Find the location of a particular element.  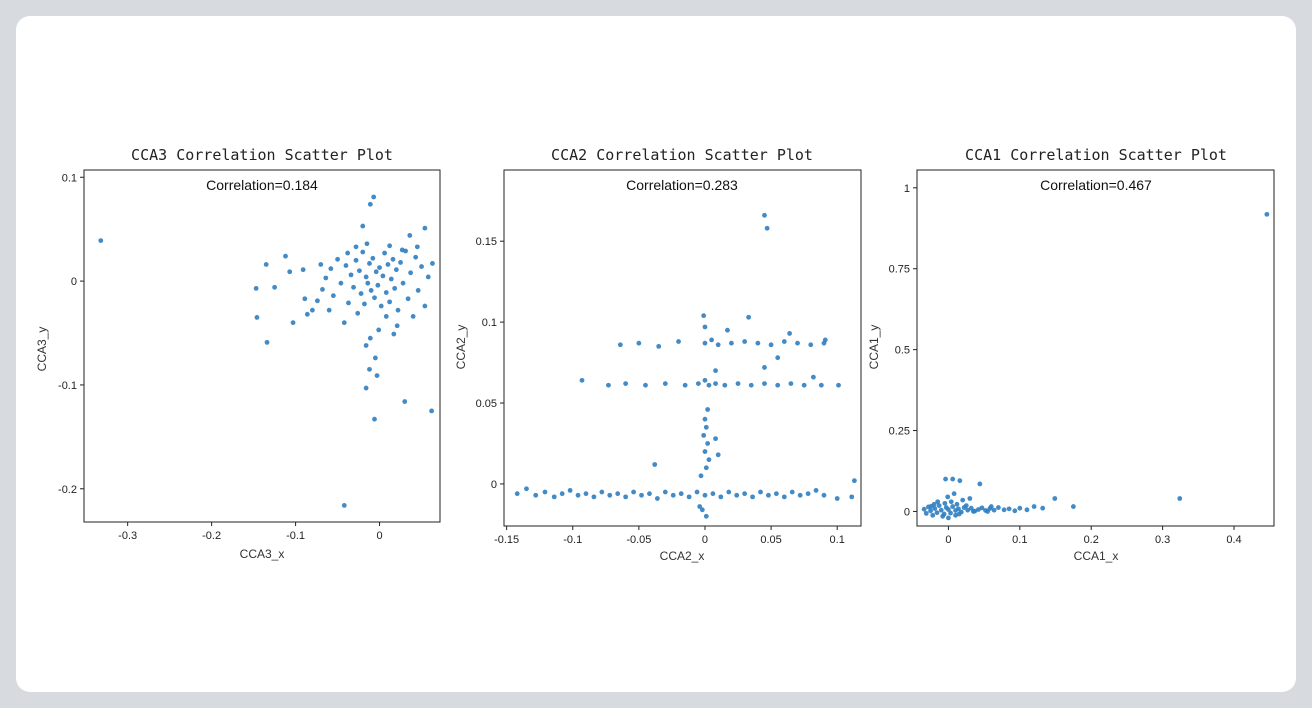

x-tick-label: 0.4 is located at coordinates (1233, 540).